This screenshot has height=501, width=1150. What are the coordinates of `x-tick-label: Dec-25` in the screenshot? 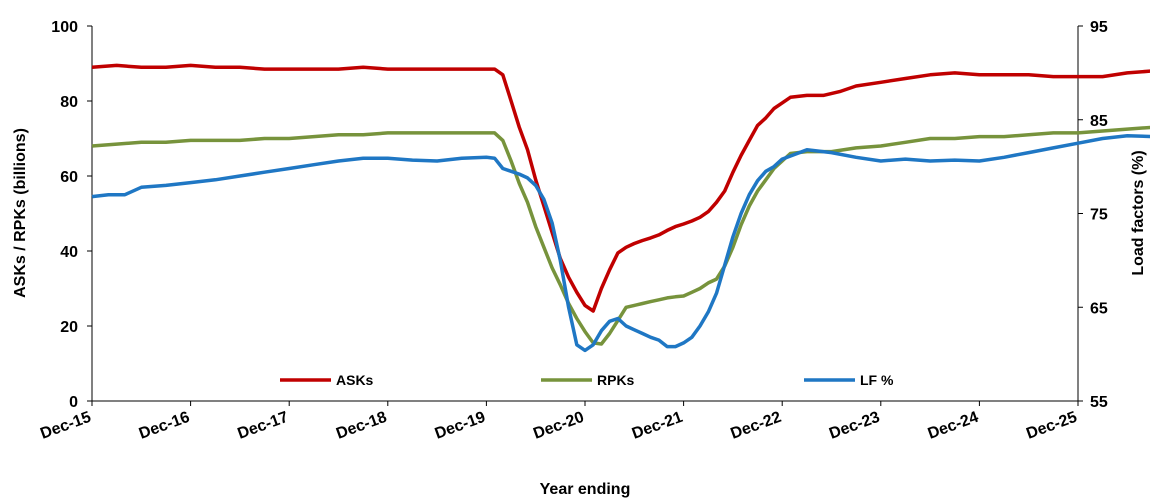 It's located at (1051, 426).